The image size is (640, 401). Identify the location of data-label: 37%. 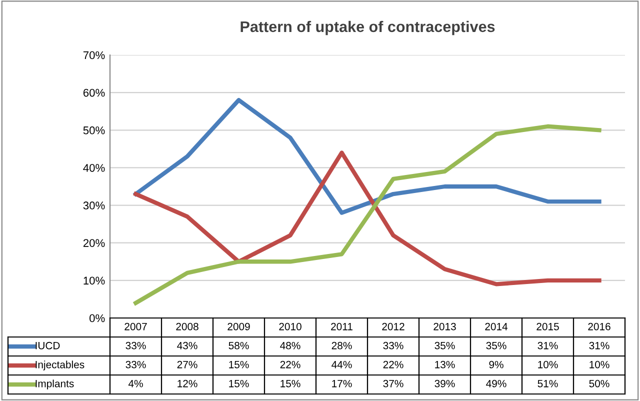
(393, 384).